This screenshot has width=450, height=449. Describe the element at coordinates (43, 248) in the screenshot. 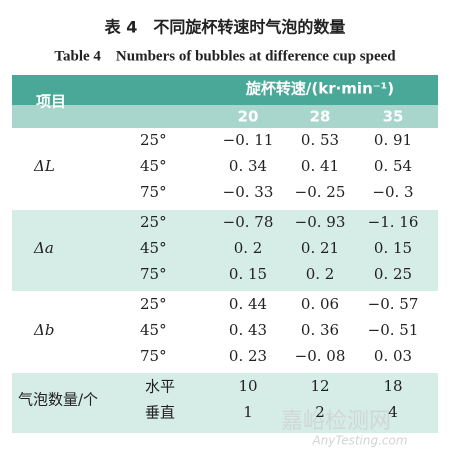

I see `group-label: Δa` at that location.